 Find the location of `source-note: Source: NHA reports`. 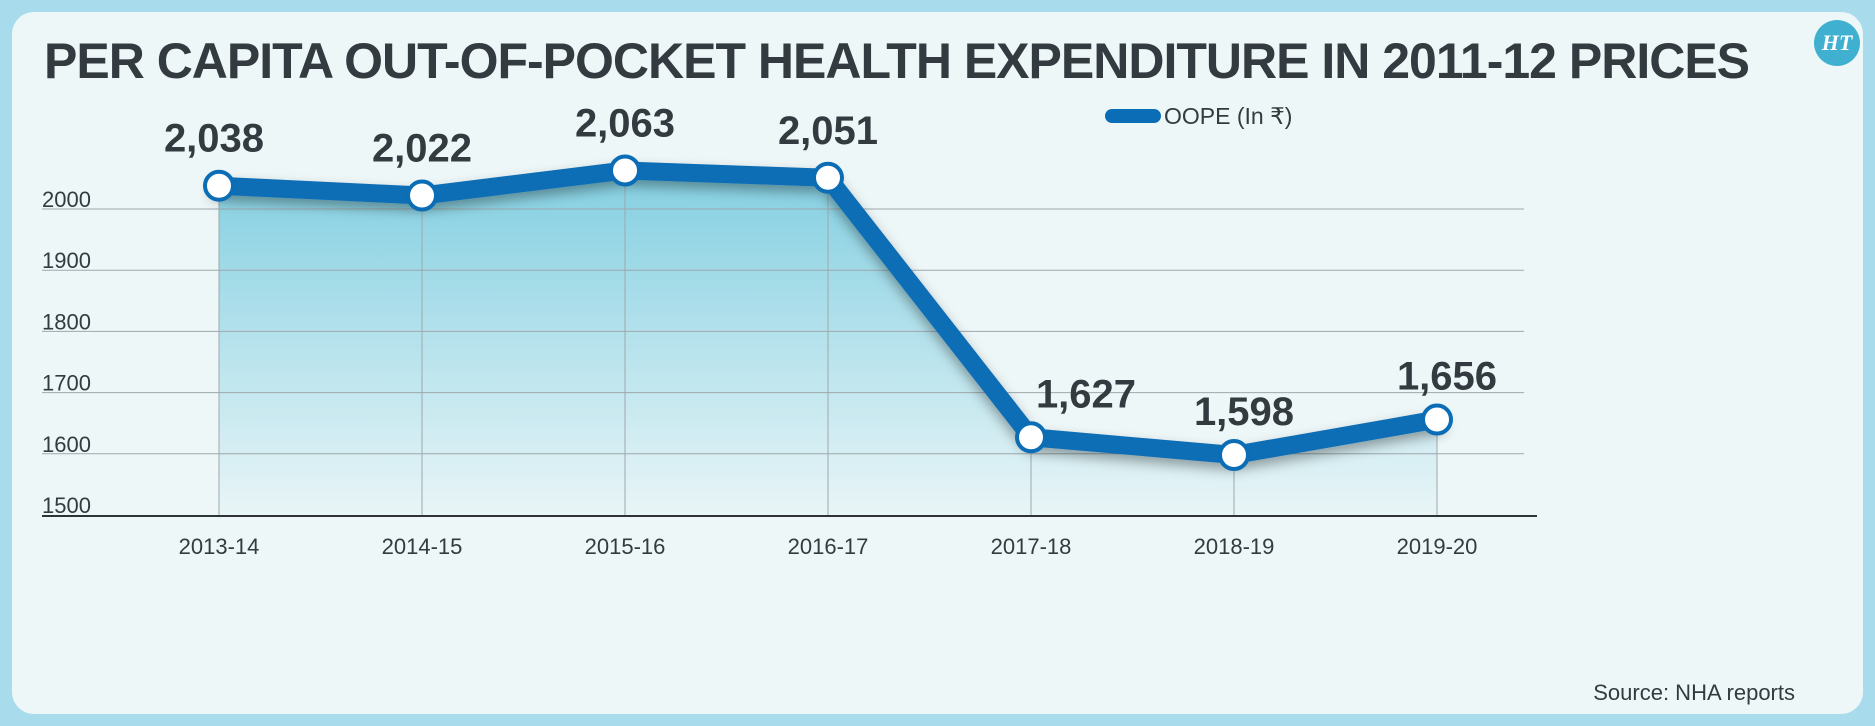

source-note: Source: NHA reports is located at coordinates (1694, 692).